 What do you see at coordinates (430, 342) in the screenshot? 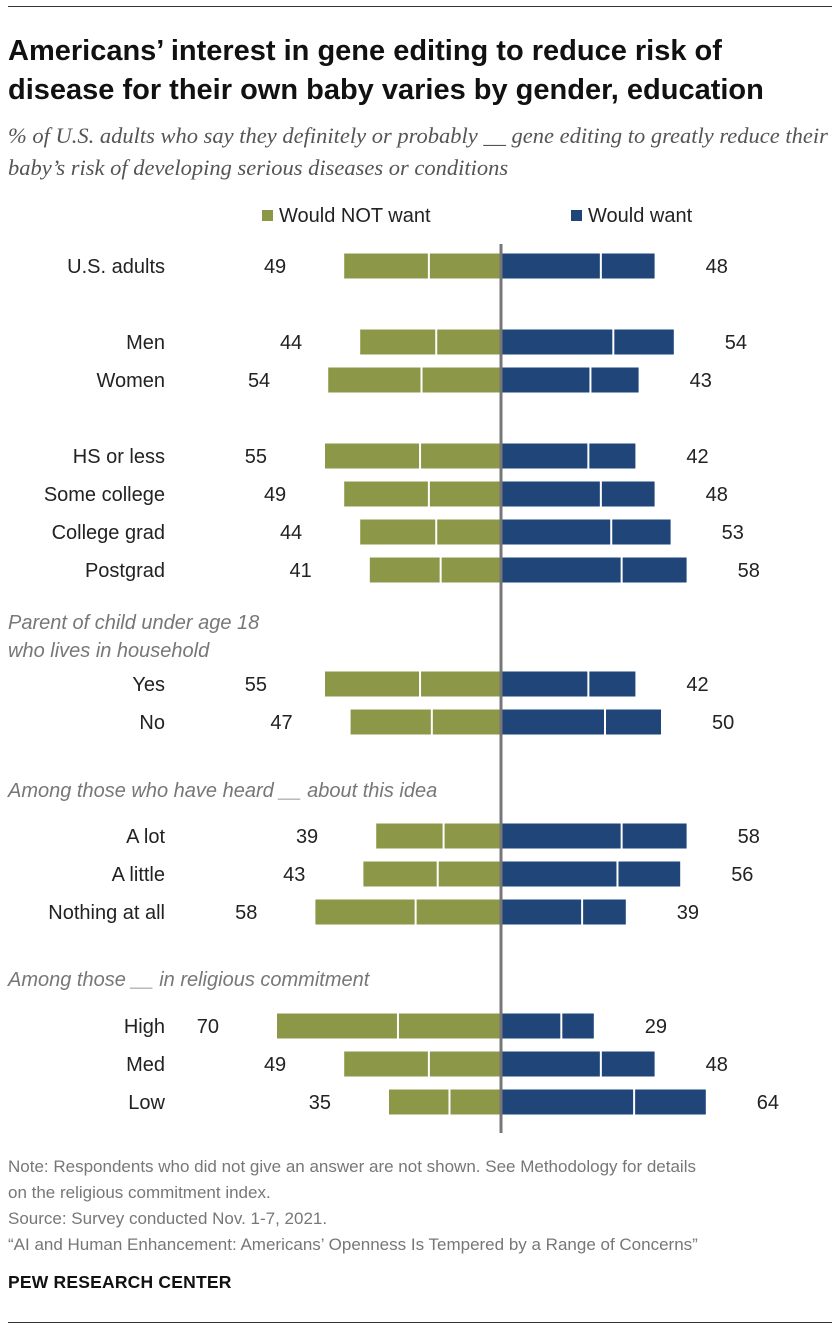
I see `bar-not-want-men` at bounding box center [430, 342].